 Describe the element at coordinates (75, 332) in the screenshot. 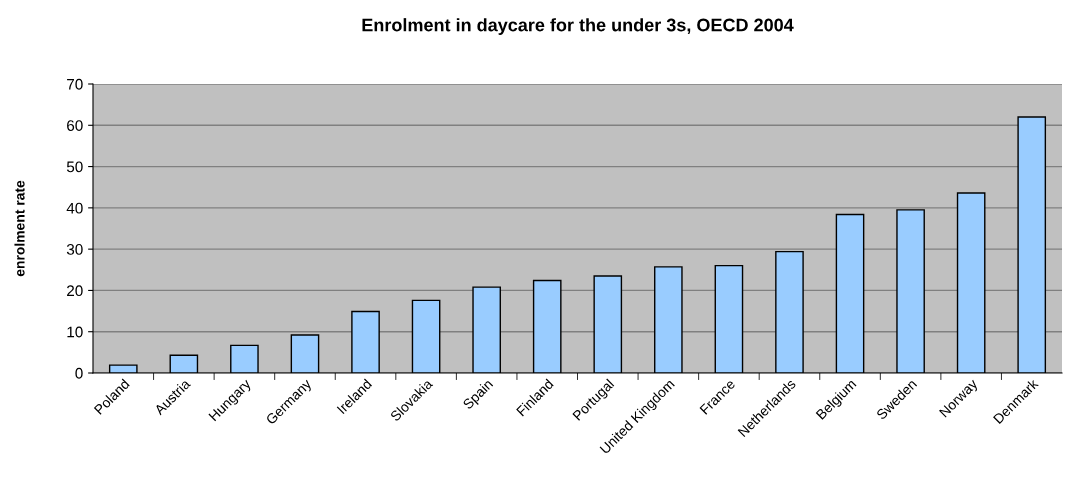

I see `y-tick-label: 10` at that location.